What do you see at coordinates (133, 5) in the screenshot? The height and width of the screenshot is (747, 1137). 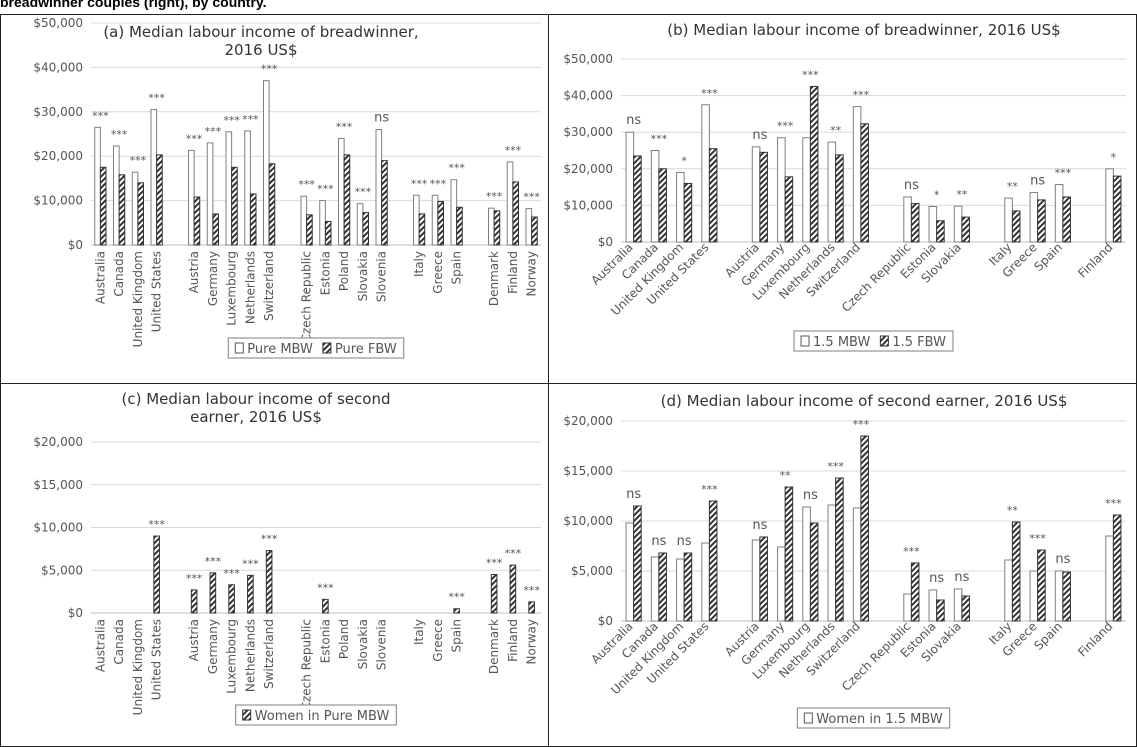 I see `header-text: breadwinner couples (right), by country.` at bounding box center [133, 5].